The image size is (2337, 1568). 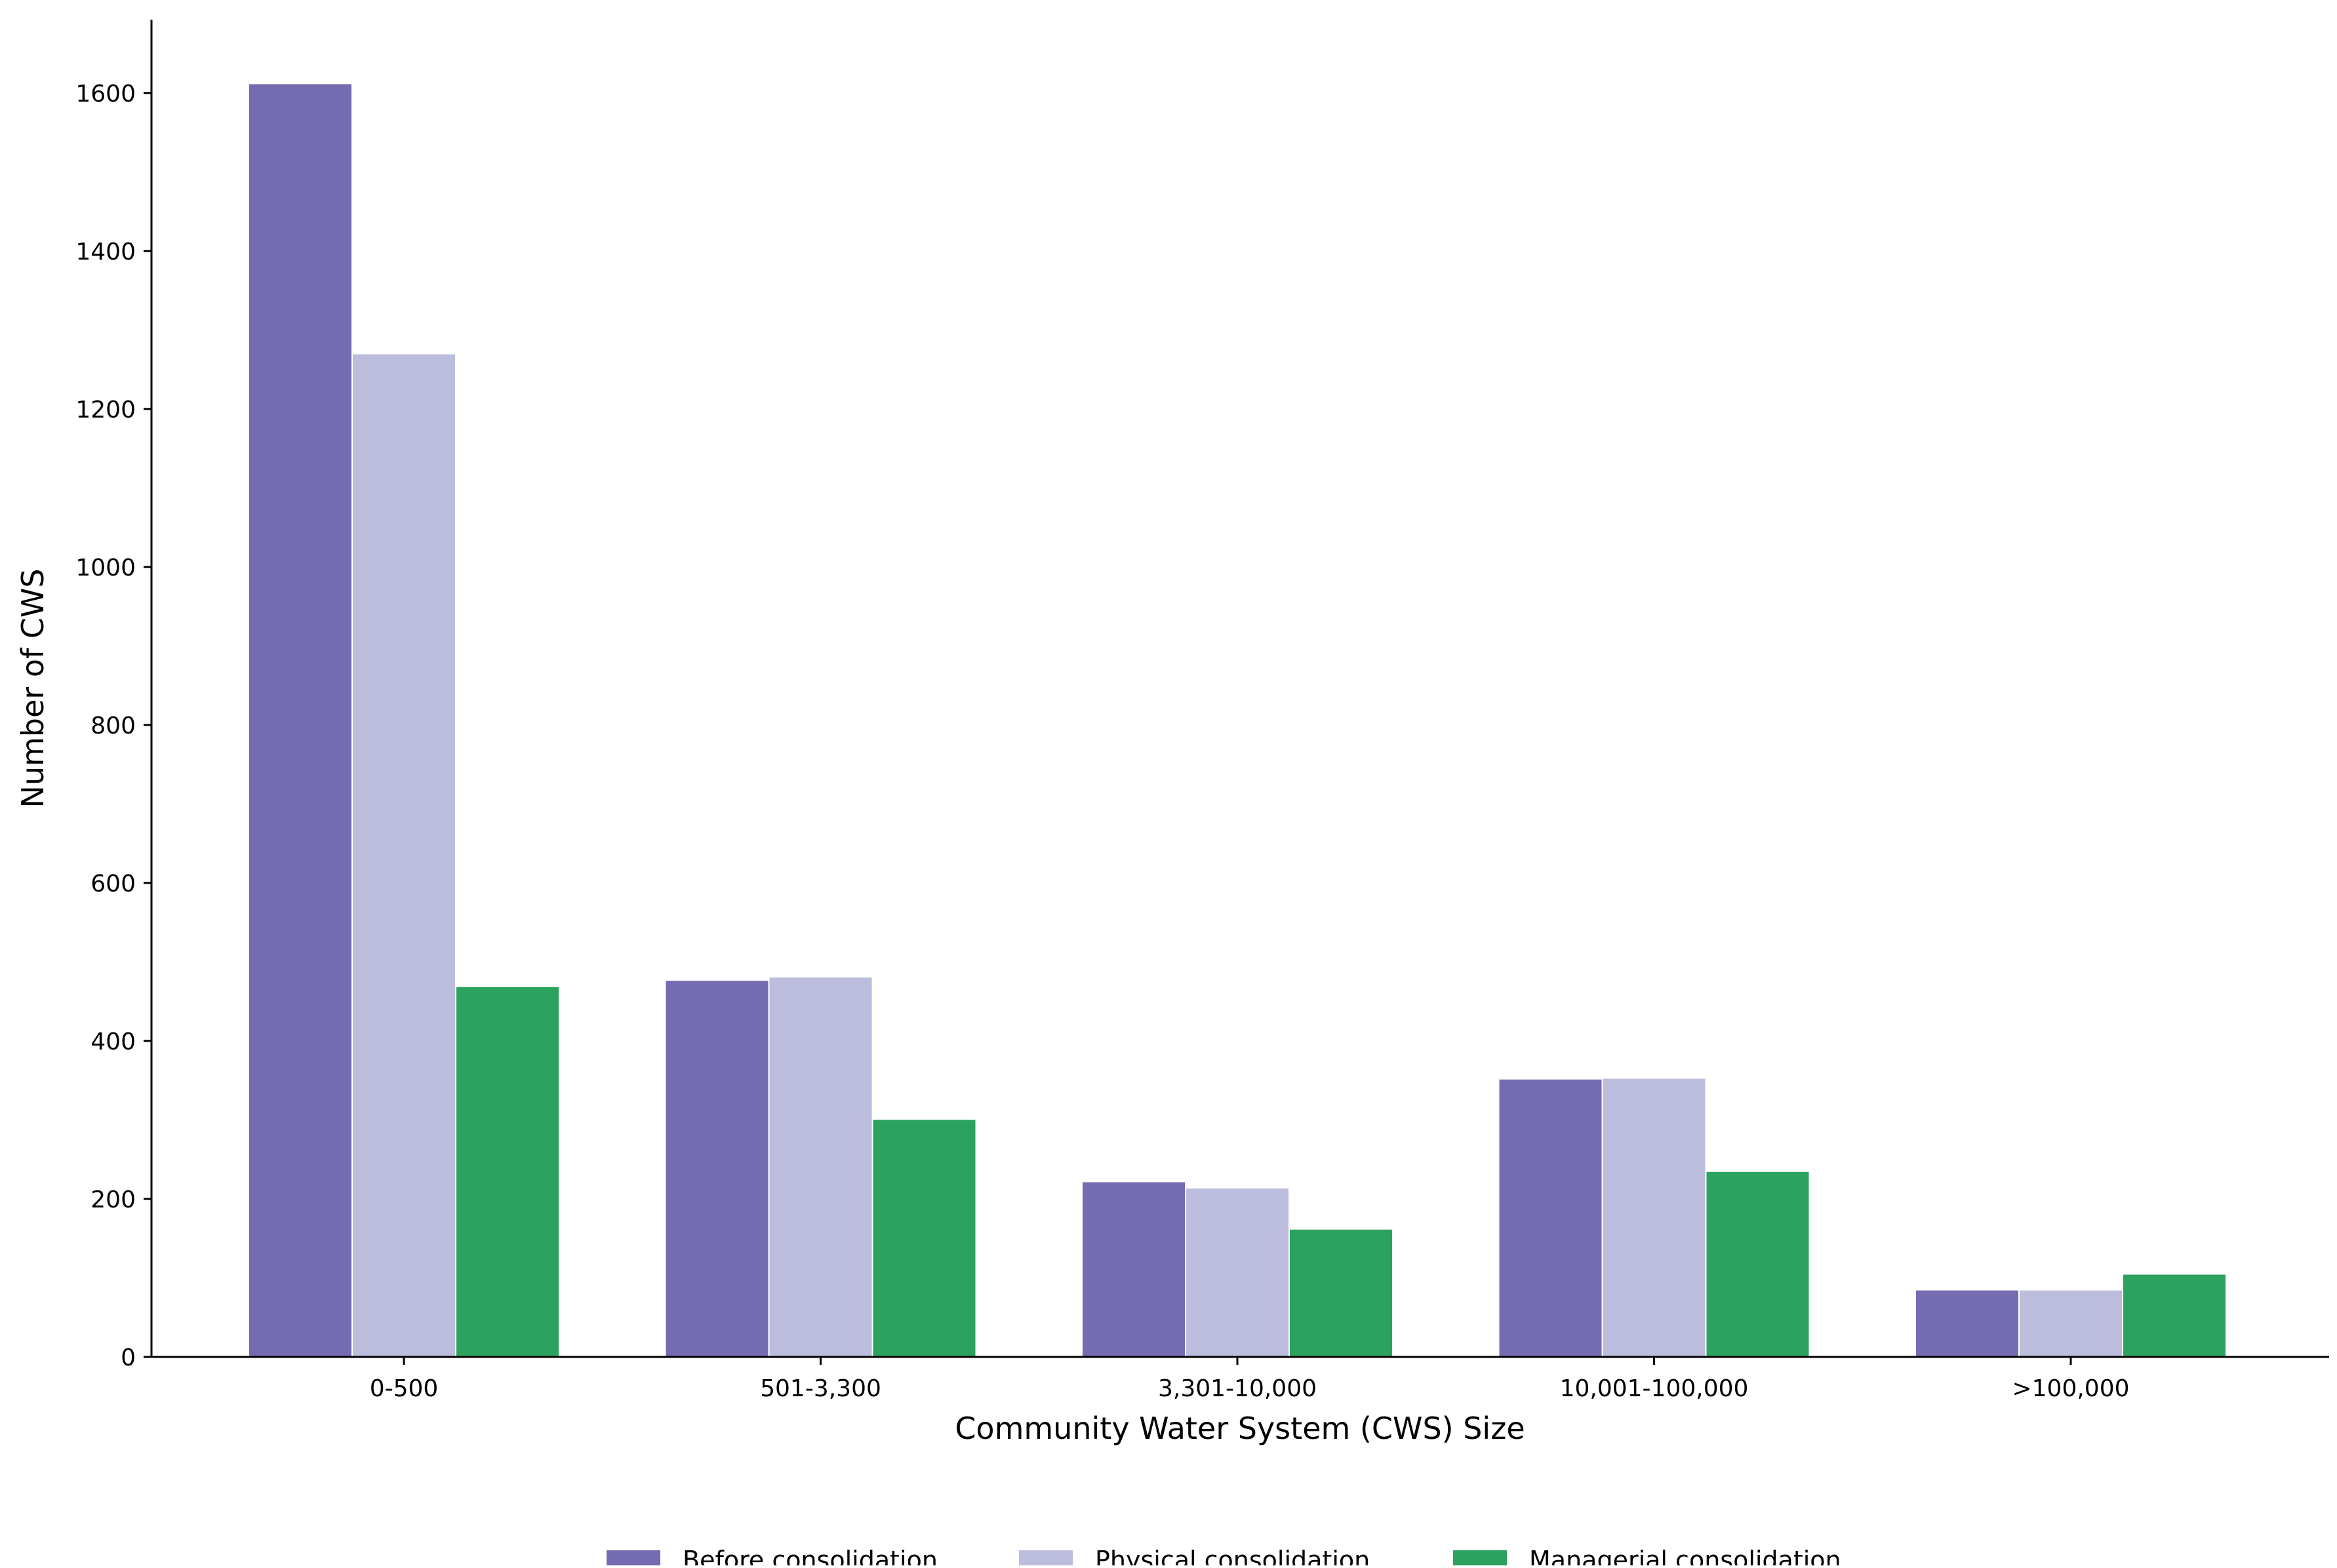 What do you see at coordinates (105, 410) in the screenshot?
I see `y-tick-label: 1200` at bounding box center [105, 410].